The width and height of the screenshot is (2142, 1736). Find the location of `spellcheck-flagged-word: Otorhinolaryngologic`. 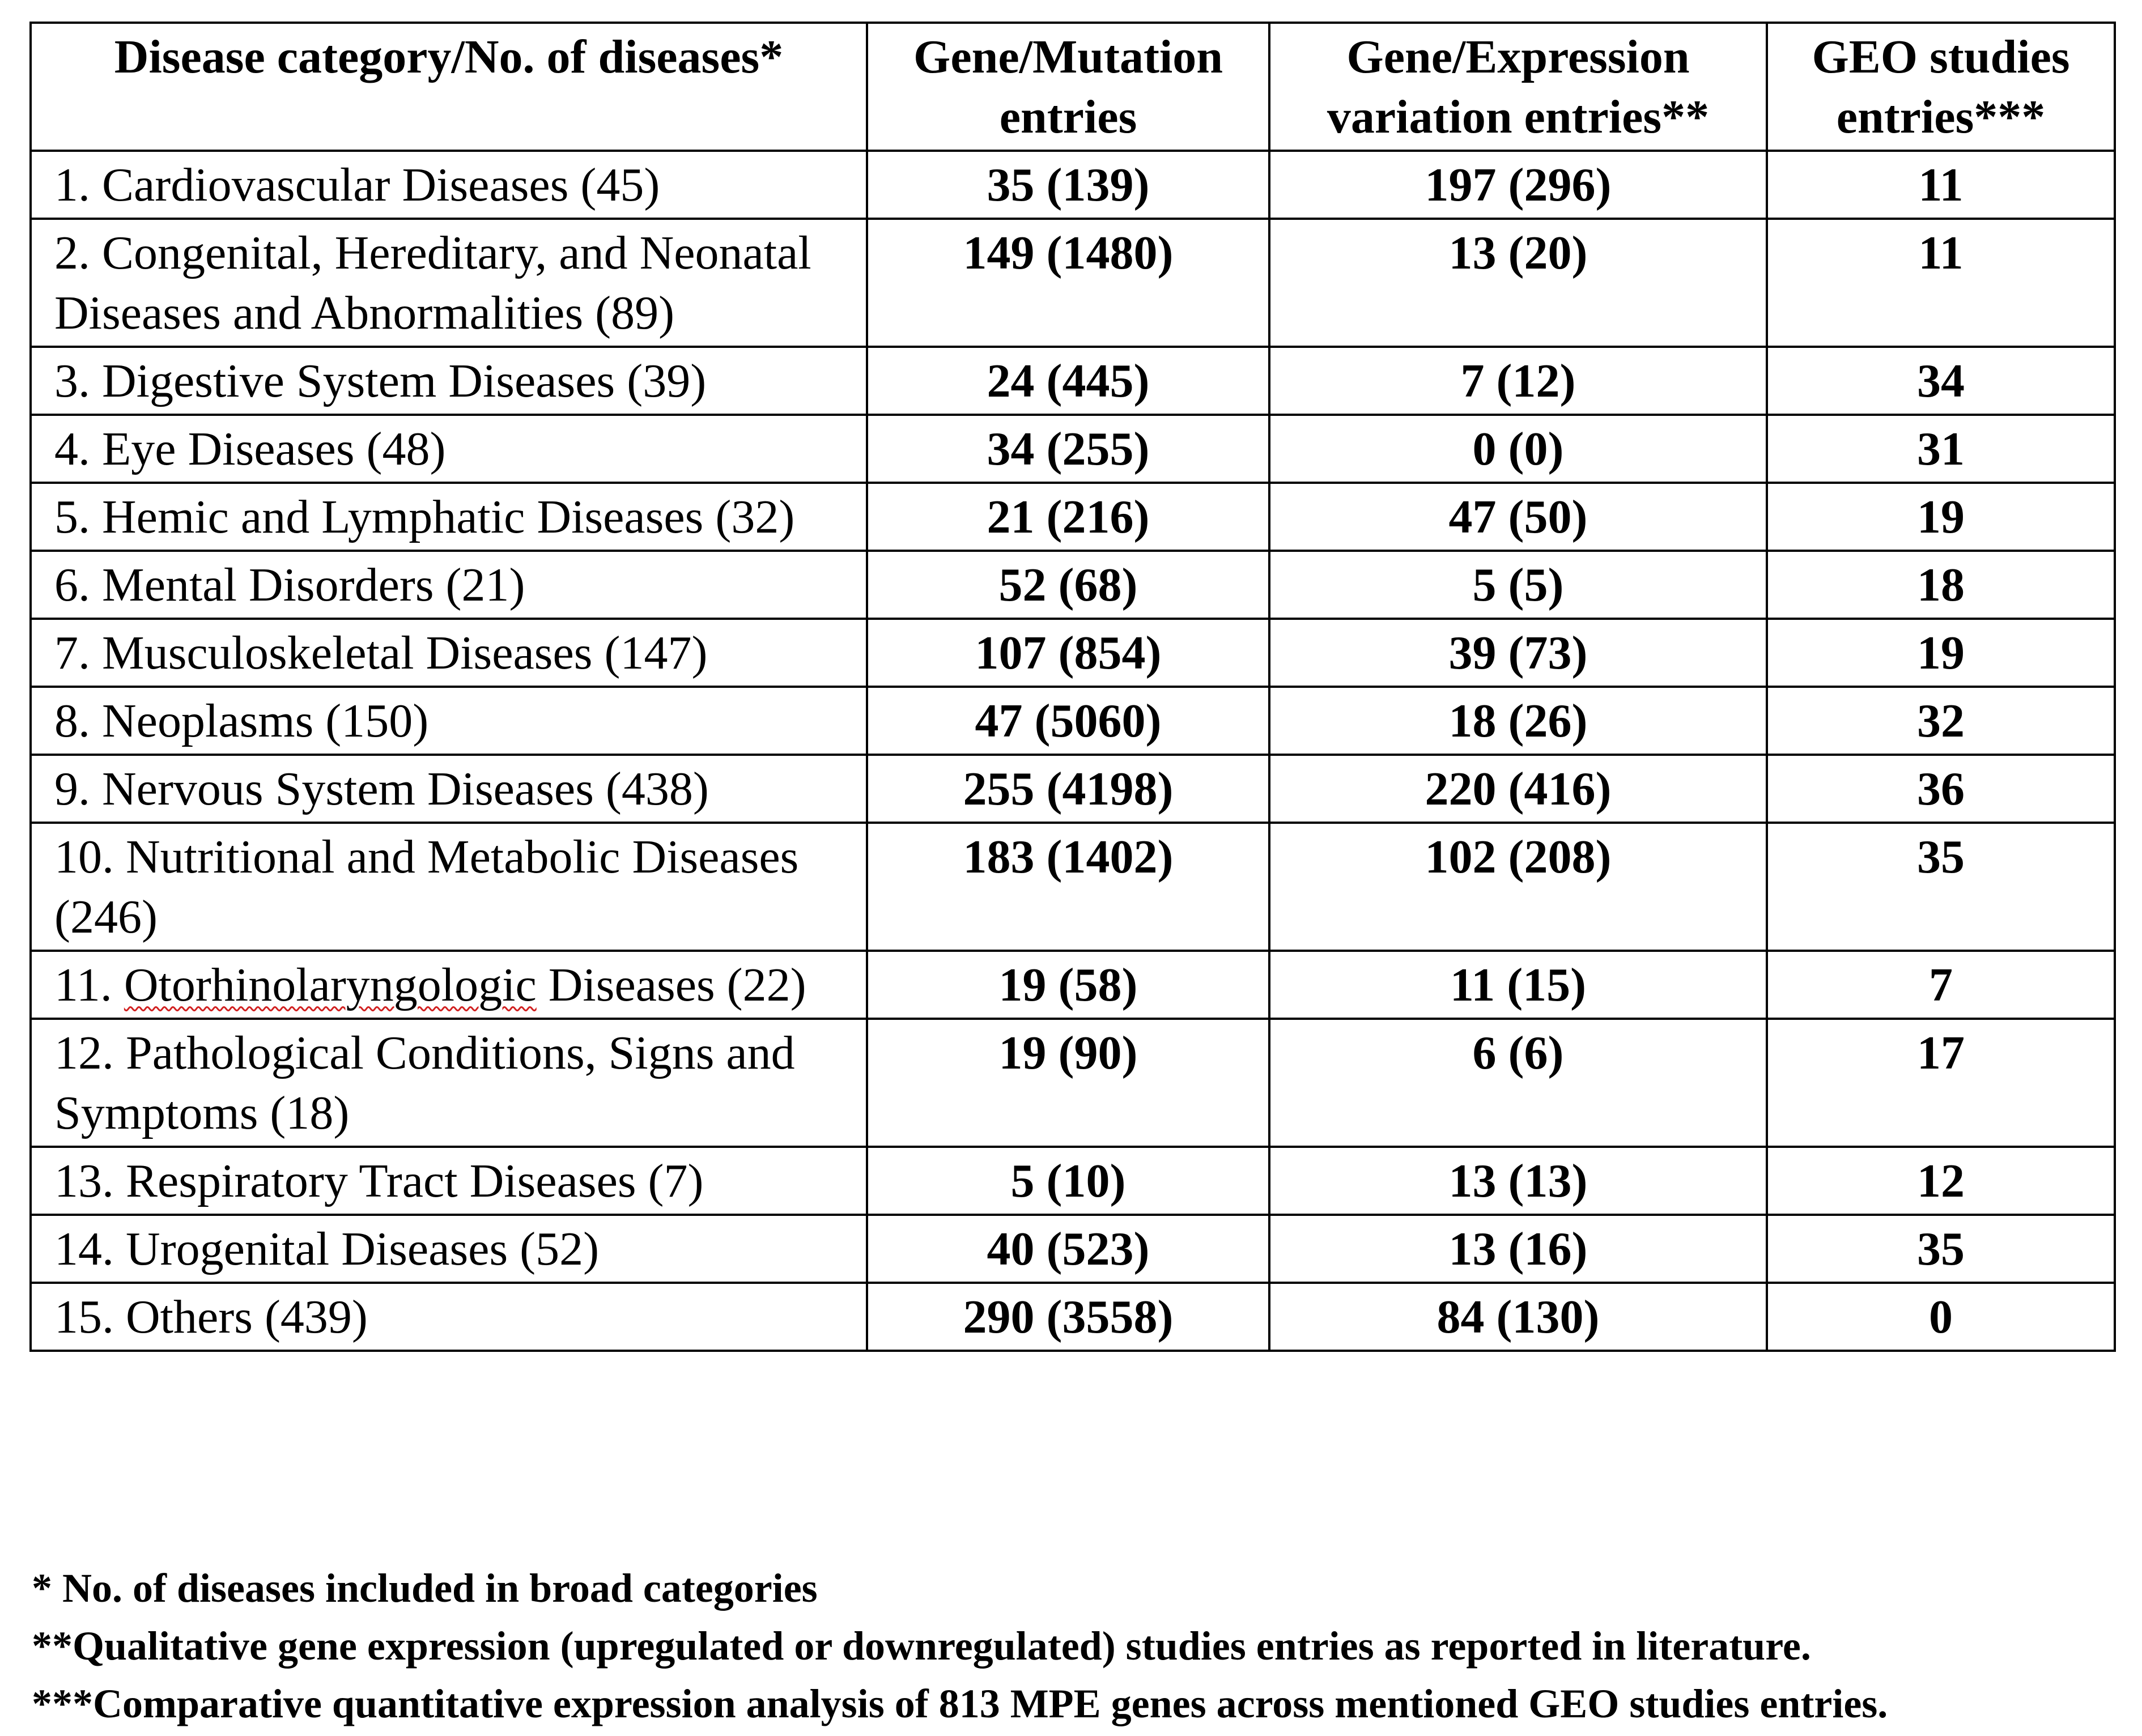

spellcheck-flagged-word: Otorhinolaryngologic is located at coordinates (330, 985).